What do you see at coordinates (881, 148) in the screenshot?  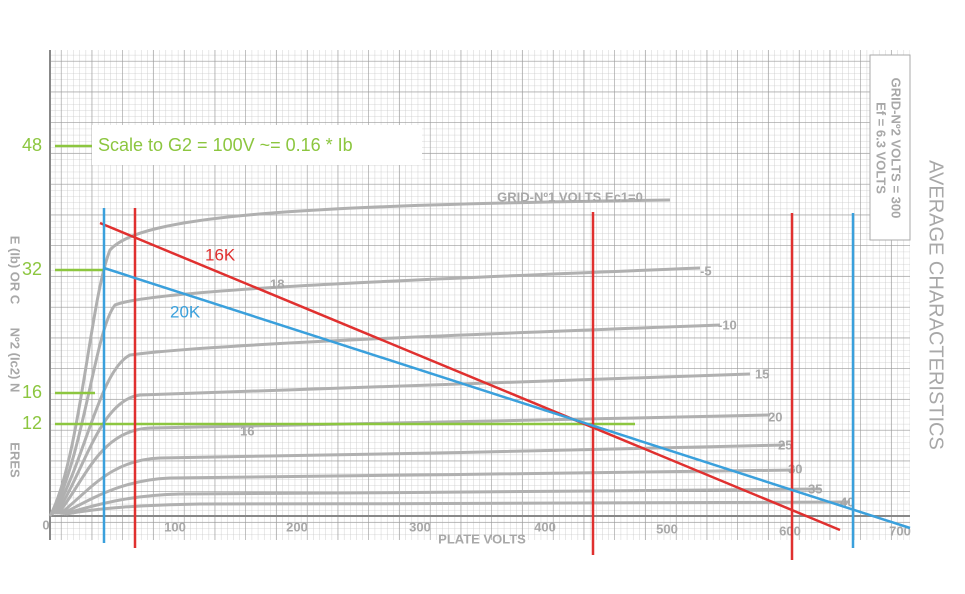 I see `condition: Ef = 6.3 VOLTS` at bounding box center [881, 148].